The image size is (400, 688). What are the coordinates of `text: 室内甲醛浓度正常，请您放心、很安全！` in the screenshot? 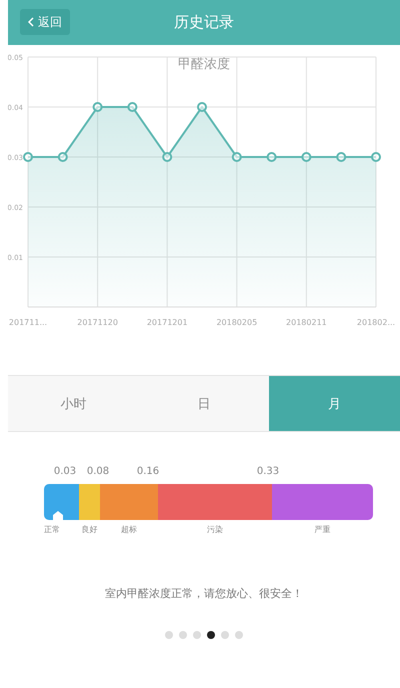 It's located at (204, 593).